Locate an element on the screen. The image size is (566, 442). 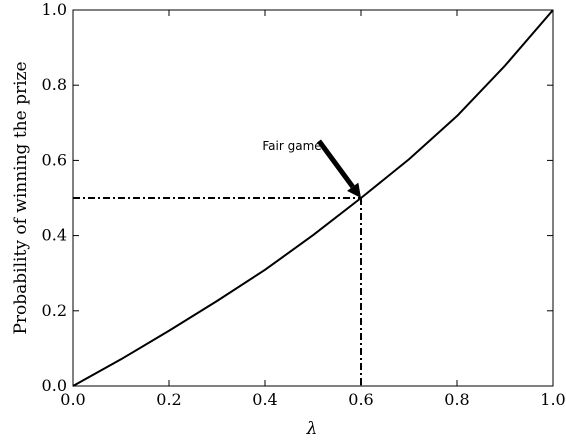
x-tick-label: 1.0 is located at coordinates (552, 399).